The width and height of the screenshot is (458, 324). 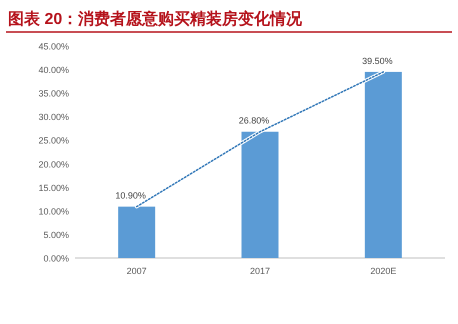 I want to click on y-tick-label: 15.00%, so click(x=53, y=187).